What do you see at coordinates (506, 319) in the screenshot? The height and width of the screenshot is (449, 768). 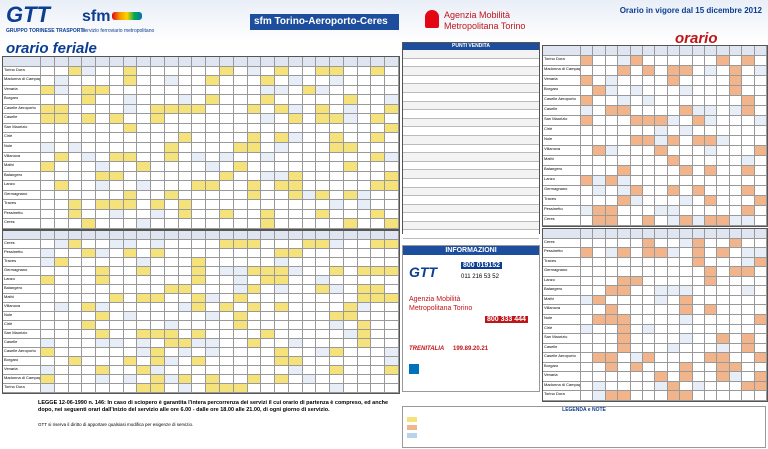 I see `amm-phone: 800 333 444` at bounding box center [506, 319].